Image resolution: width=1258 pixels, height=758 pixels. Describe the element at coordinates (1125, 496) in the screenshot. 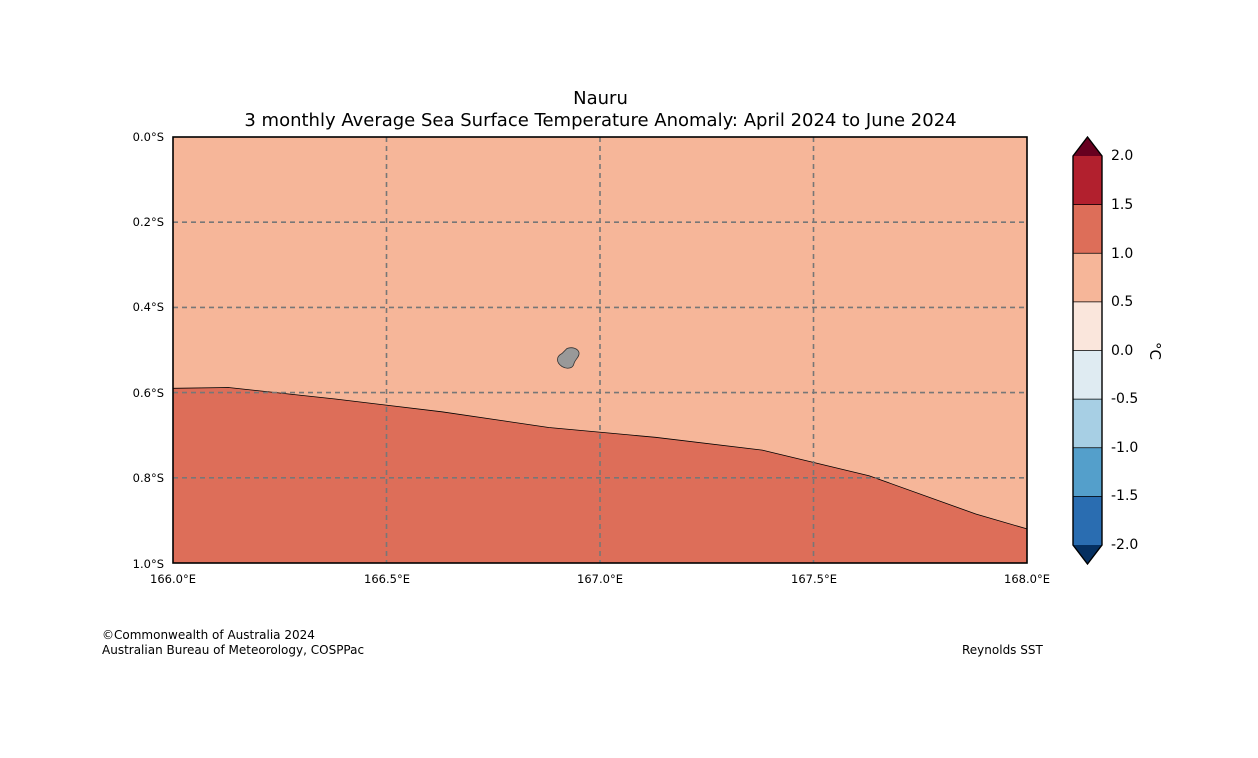

I see `colorbar-tick-label: -1.5` at that location.